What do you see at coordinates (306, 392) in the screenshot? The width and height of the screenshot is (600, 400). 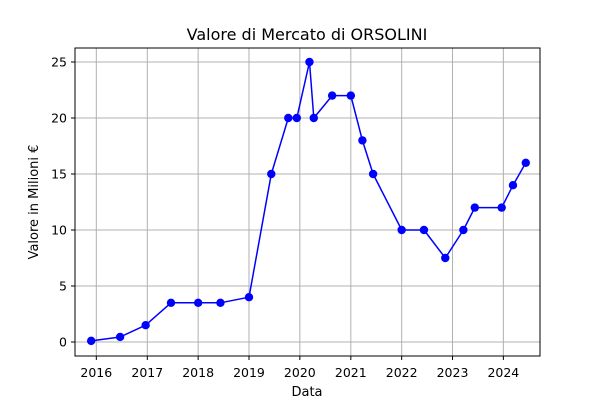 I see `x-axis-label: Data` at bounding box center [306, 392].